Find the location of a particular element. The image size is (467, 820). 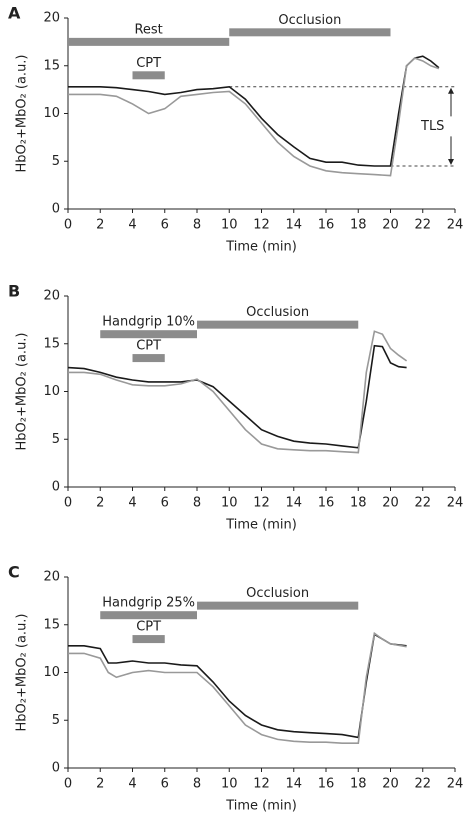

panel-letter: A is located at coordinates (14, 13).